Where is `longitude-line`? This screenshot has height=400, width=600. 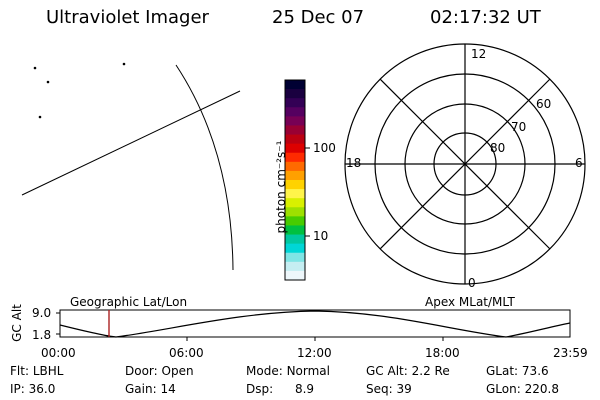
longitude-line is located at coordinates (131, 143).